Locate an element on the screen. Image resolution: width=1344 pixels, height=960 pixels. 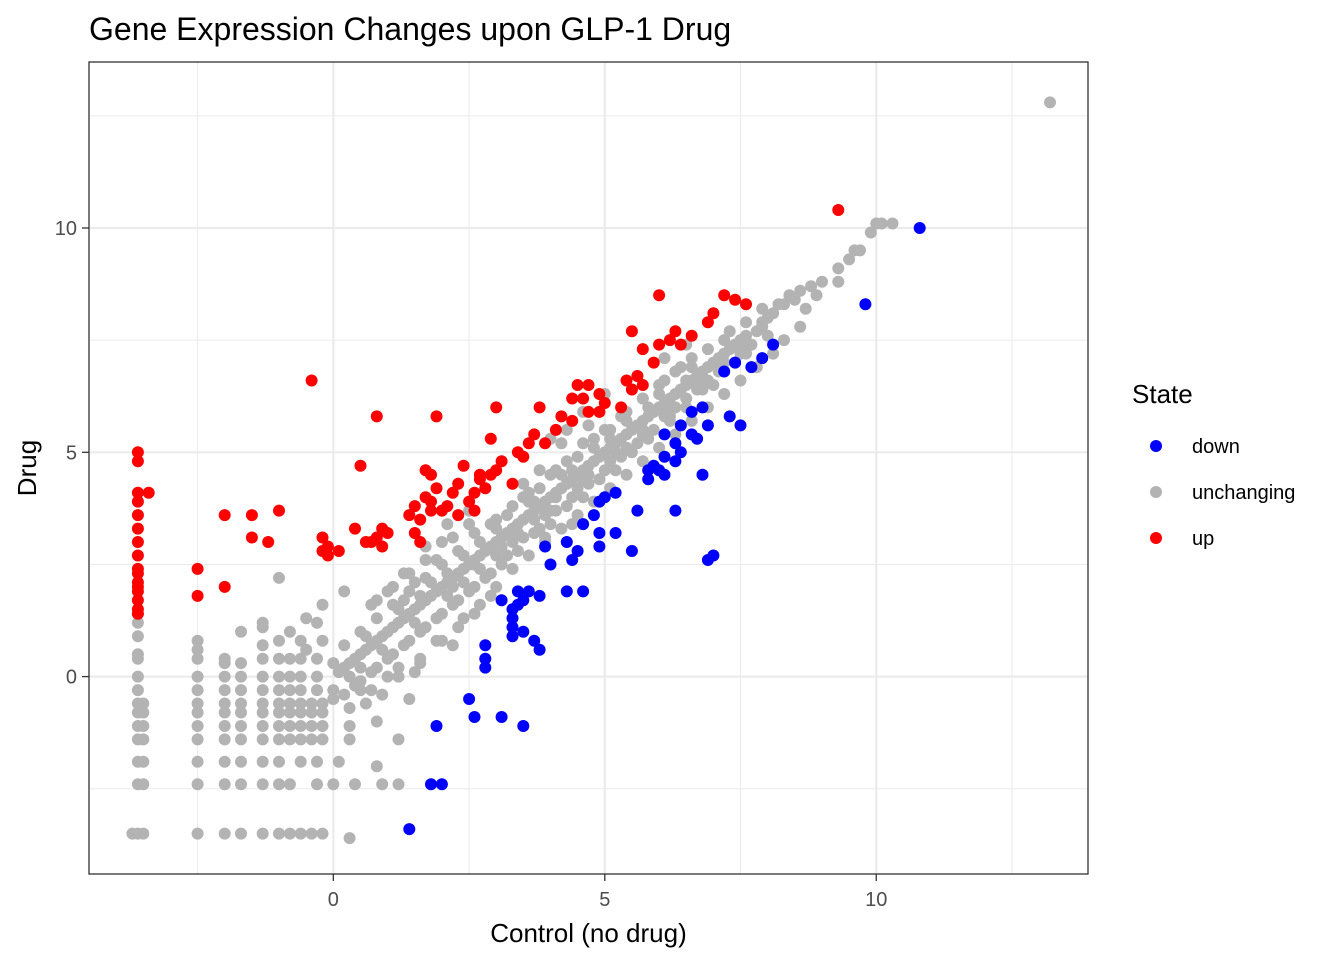
legend-label-up: up is located at coordinates (1203, 539).